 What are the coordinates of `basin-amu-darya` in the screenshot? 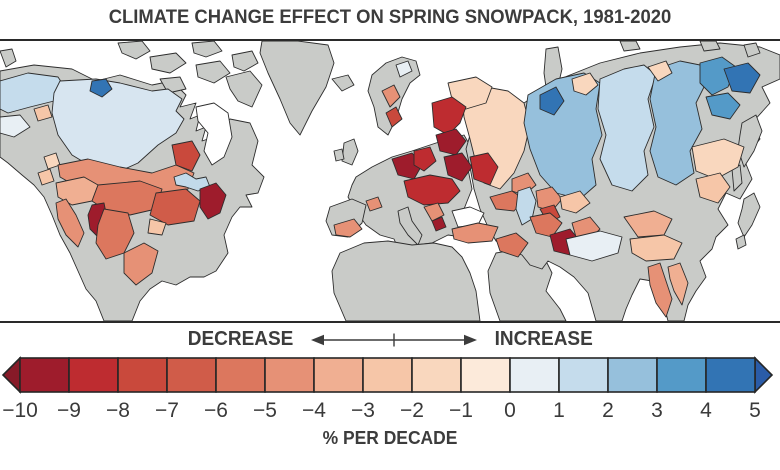 It's located at (546, 225).